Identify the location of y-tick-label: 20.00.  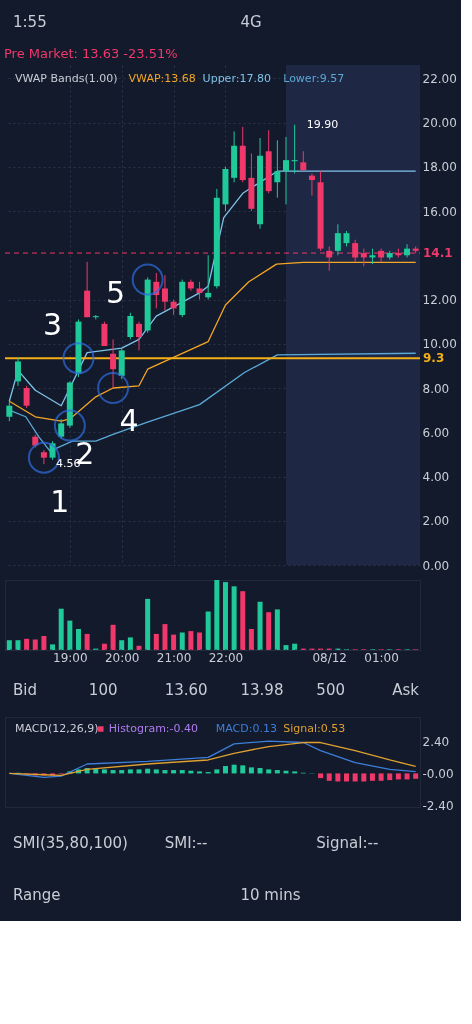
(439, 123).